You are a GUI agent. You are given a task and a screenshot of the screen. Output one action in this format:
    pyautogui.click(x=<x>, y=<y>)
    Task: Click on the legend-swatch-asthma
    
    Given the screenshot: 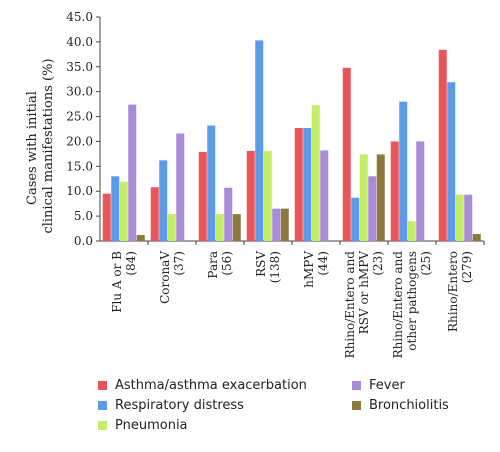 What is the action you would take?
    pyautogui.click(x=102, y=385)
    